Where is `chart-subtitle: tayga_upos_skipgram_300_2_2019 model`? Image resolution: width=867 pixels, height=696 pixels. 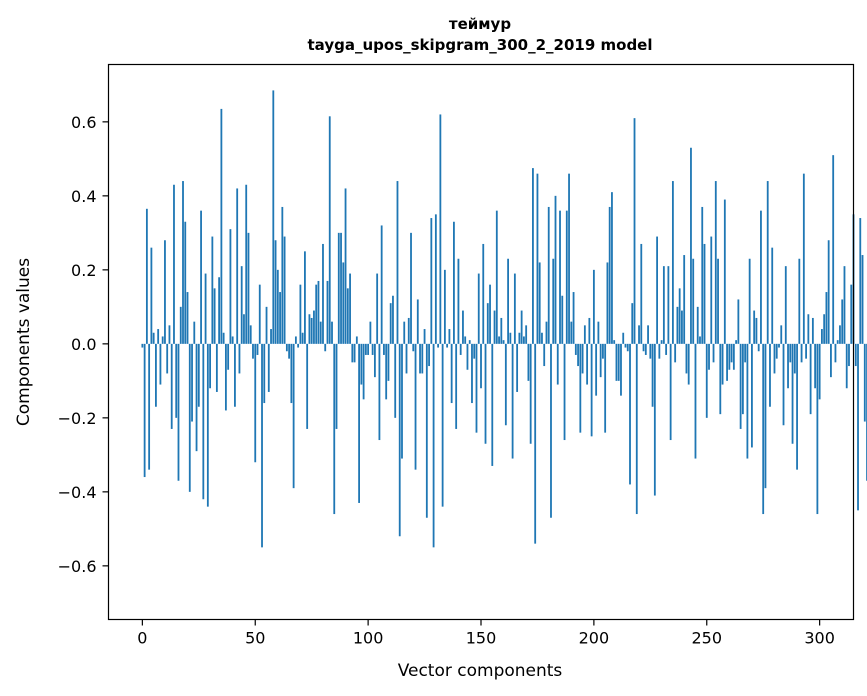 chart-subtitle: tayga_upos_skipgram_300_2_2019 model is located at coordinates (480, 45).